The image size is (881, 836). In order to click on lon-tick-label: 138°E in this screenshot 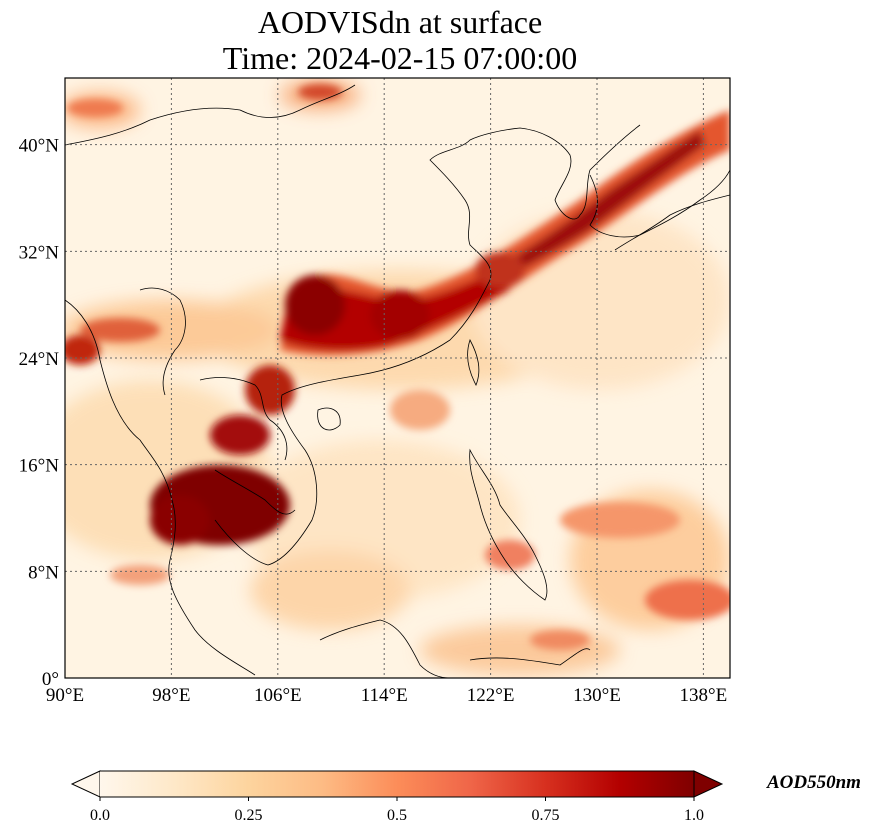, I will do `click(704, 695)`.